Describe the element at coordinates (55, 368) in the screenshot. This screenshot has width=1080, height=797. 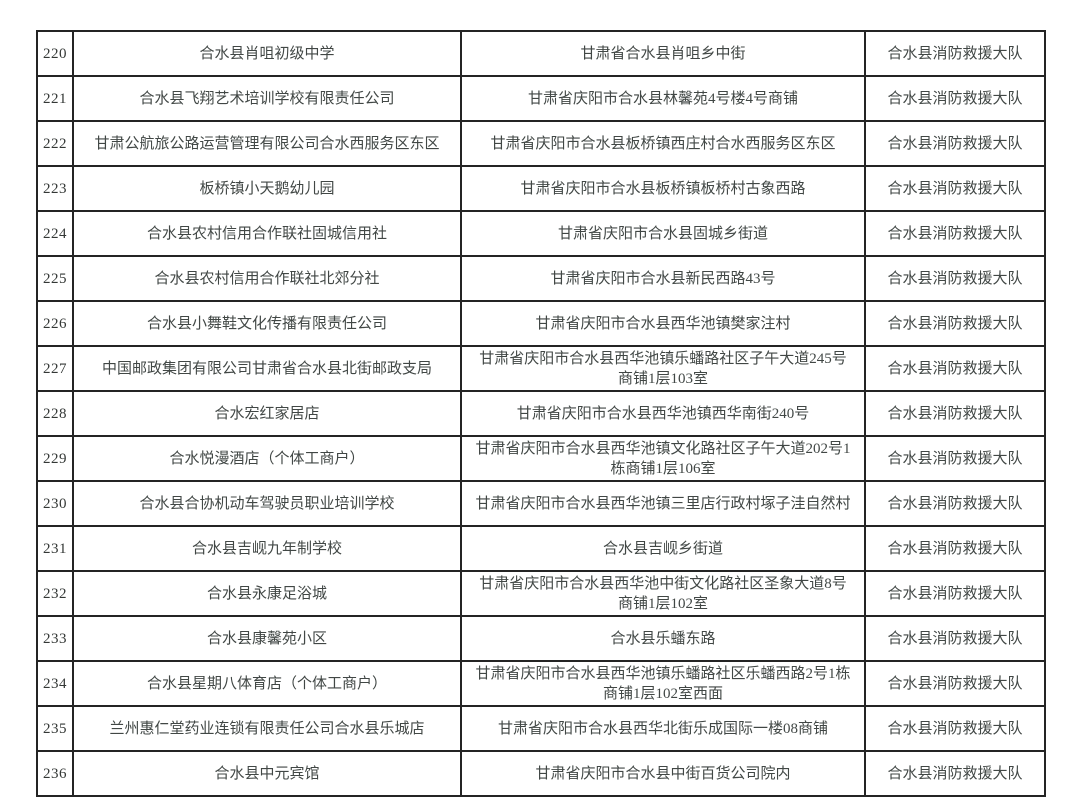
I see `row-number-cell: 227` at that location.